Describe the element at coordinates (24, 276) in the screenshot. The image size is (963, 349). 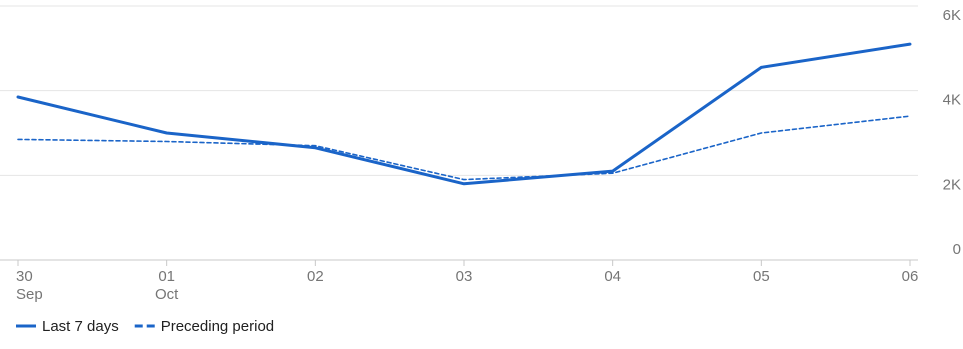
I see `x-tick-label: 30` at that location.